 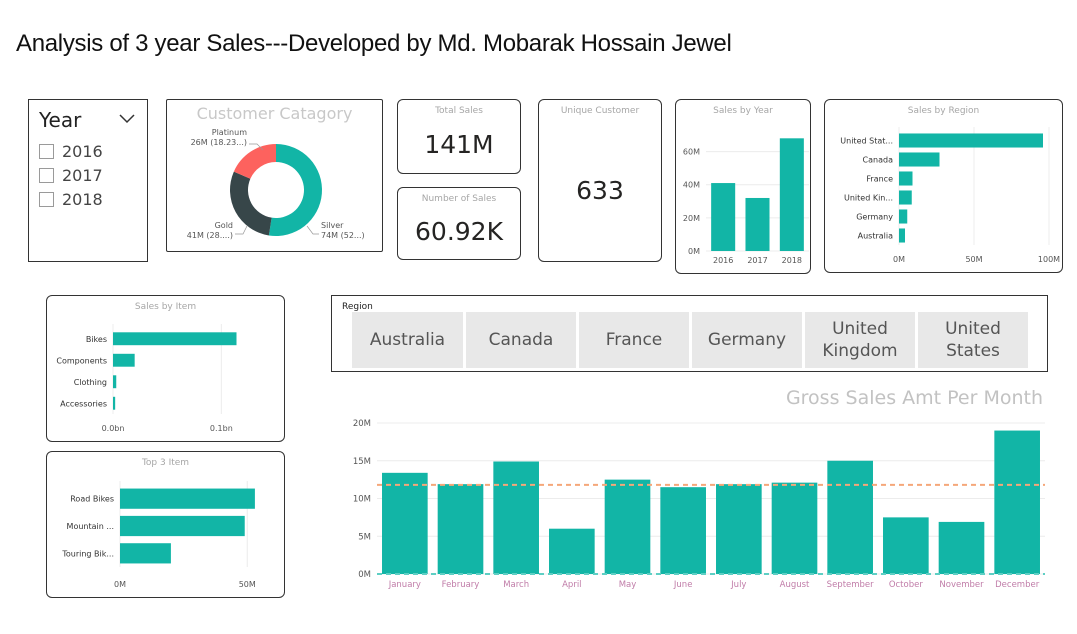 What do you see at coordinates (747, 340) in the screenshot?
I see `region-button-germany: Germany` at bounding box center [747, 340].